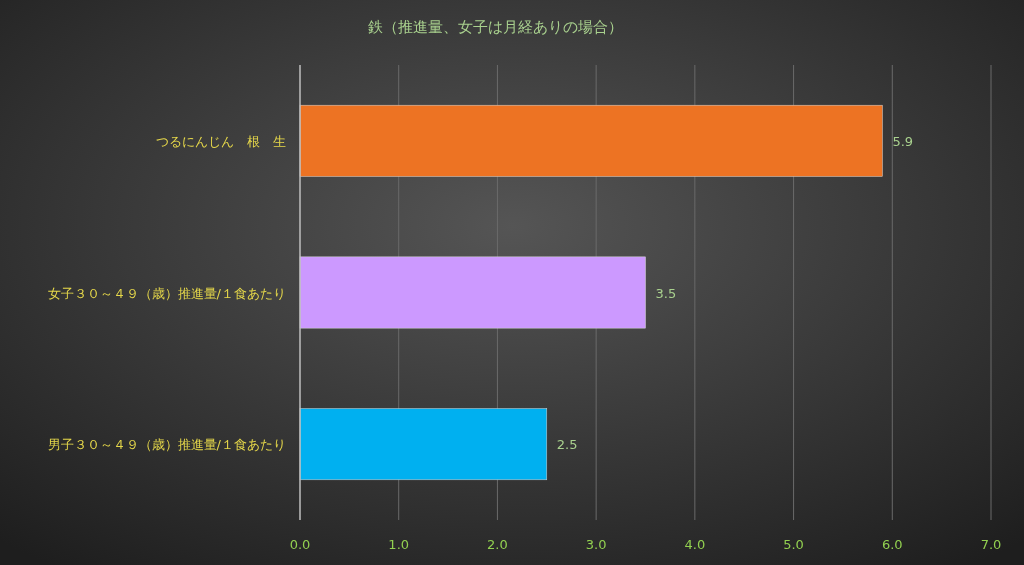 This screenshot has width=1024, height=565. Describe the element at coordinates (399, 544) in the screenshot. I see `x-tick-label: 1.0` at that location.